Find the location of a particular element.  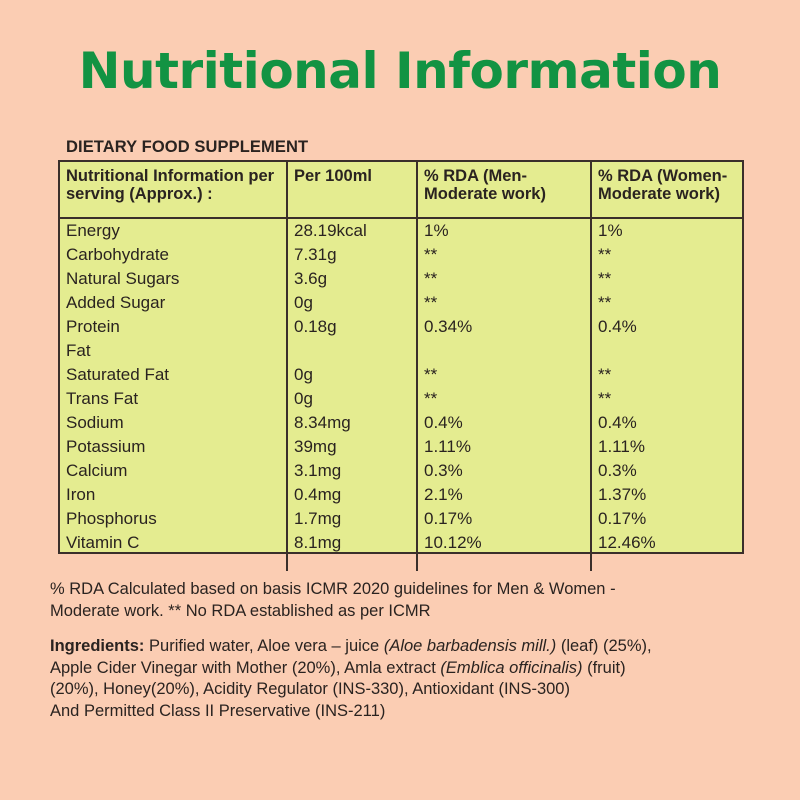

rda-men-value: 0.17% is located at coordinates (503, 519).